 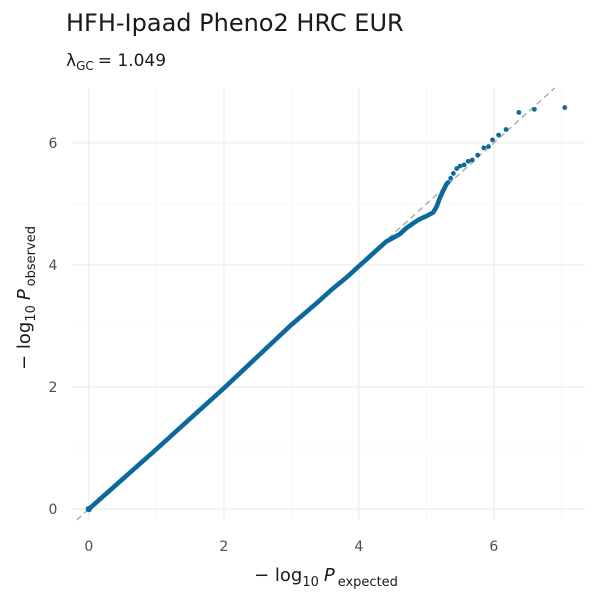 What do you see at coordinates (71, 61) in the screenshot?
I see `lambda-symbol: λ` at bounding box center [71, 61].